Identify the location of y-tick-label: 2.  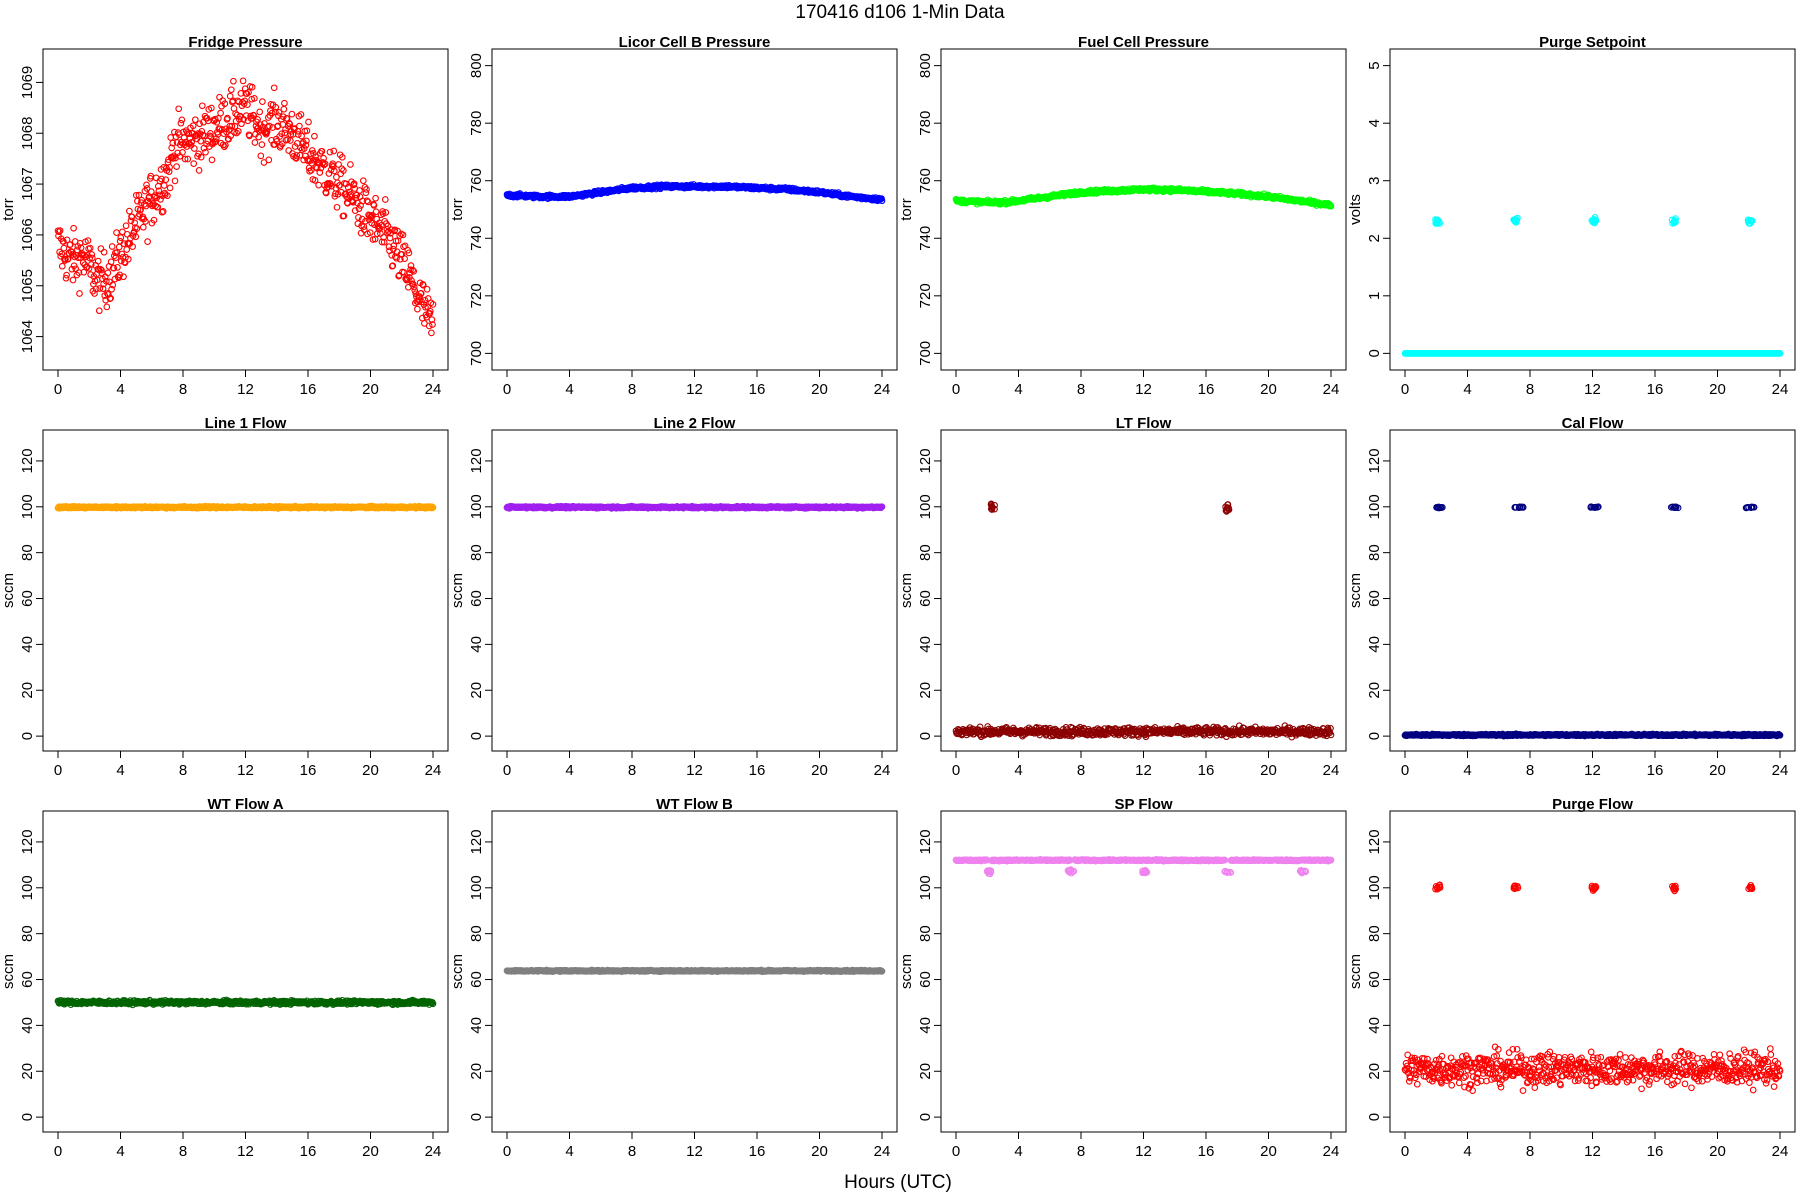
(1374, 238).